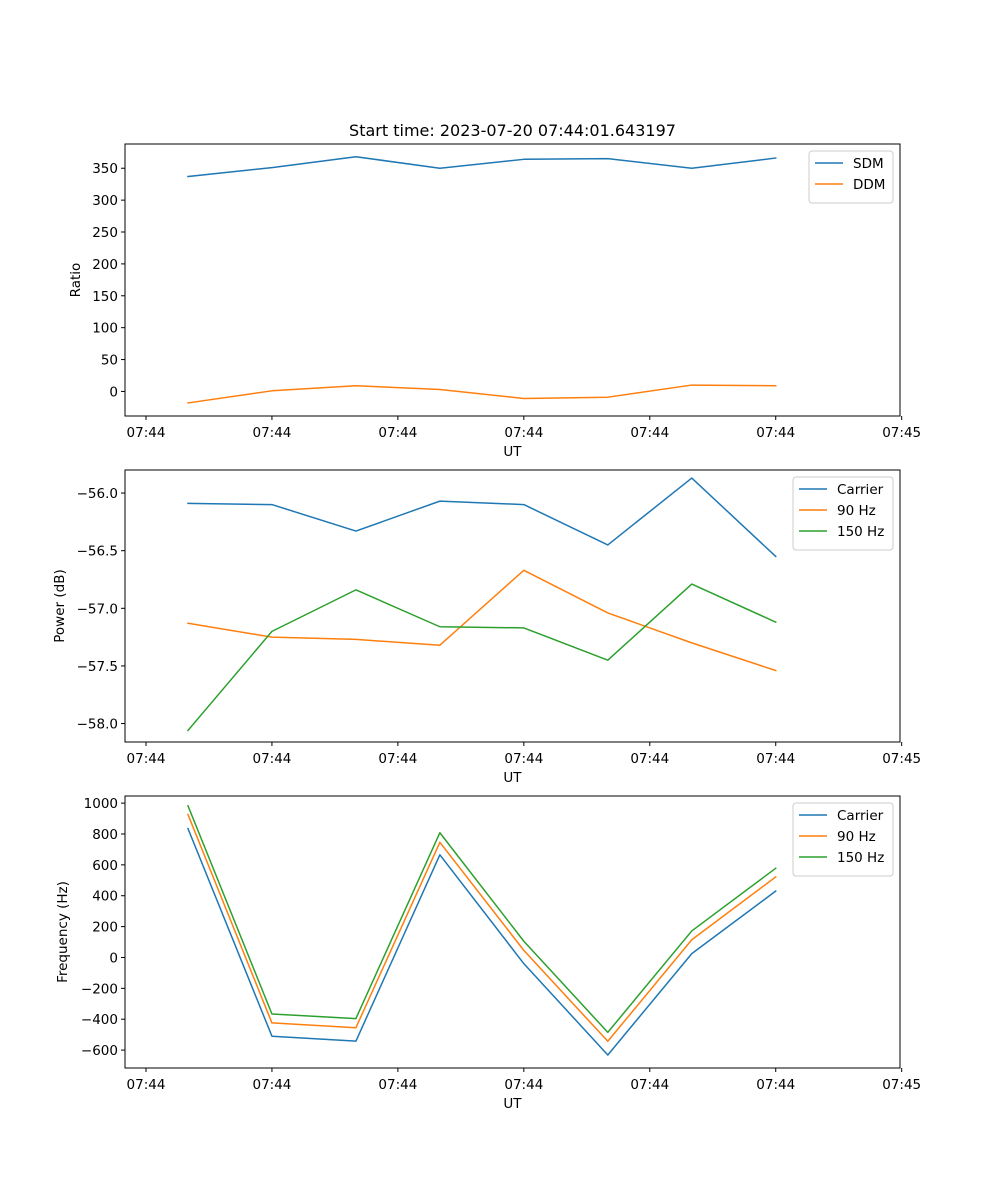 This screenshot has width=1000, height=1200. I want to click on y-tick-label: −57.0, so click(97, 609).